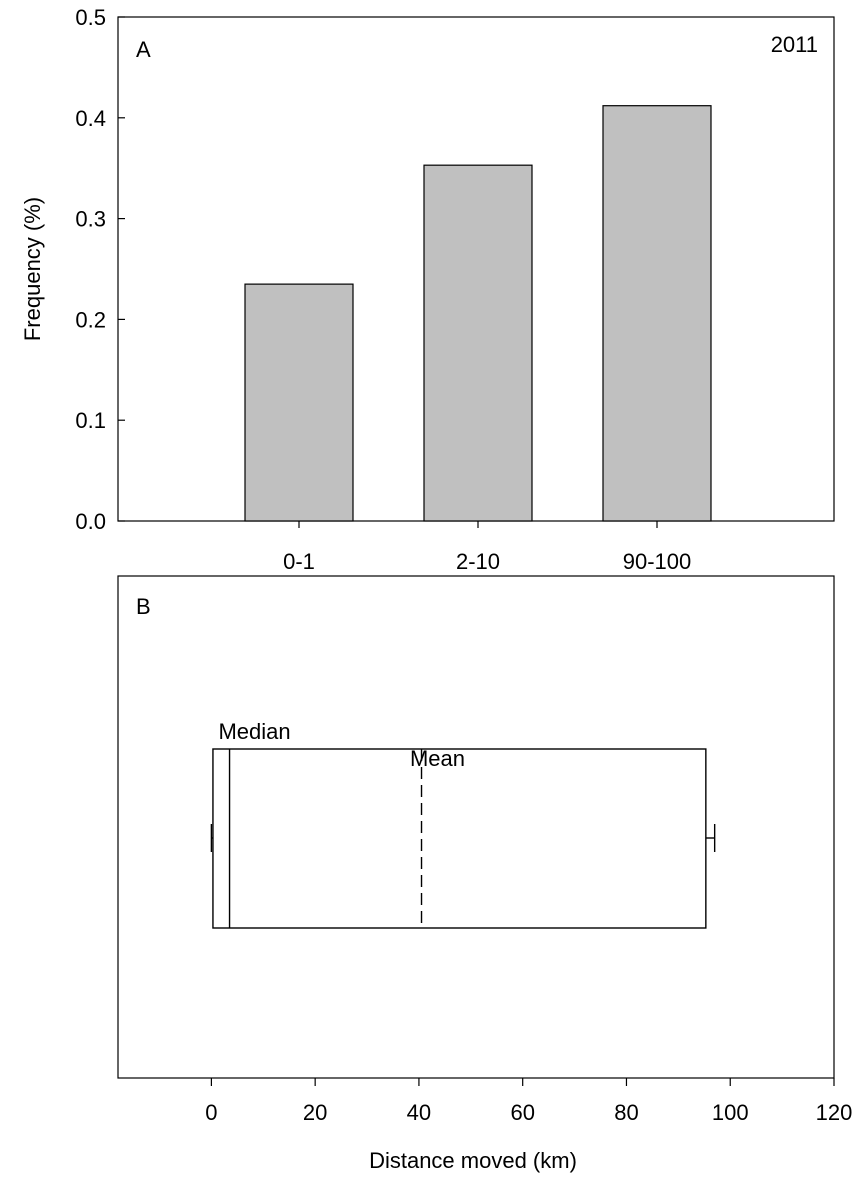 The height and width of the screenshot is (1181, 862). I want to click on x-tick-label: 120, so click(834, 1112).